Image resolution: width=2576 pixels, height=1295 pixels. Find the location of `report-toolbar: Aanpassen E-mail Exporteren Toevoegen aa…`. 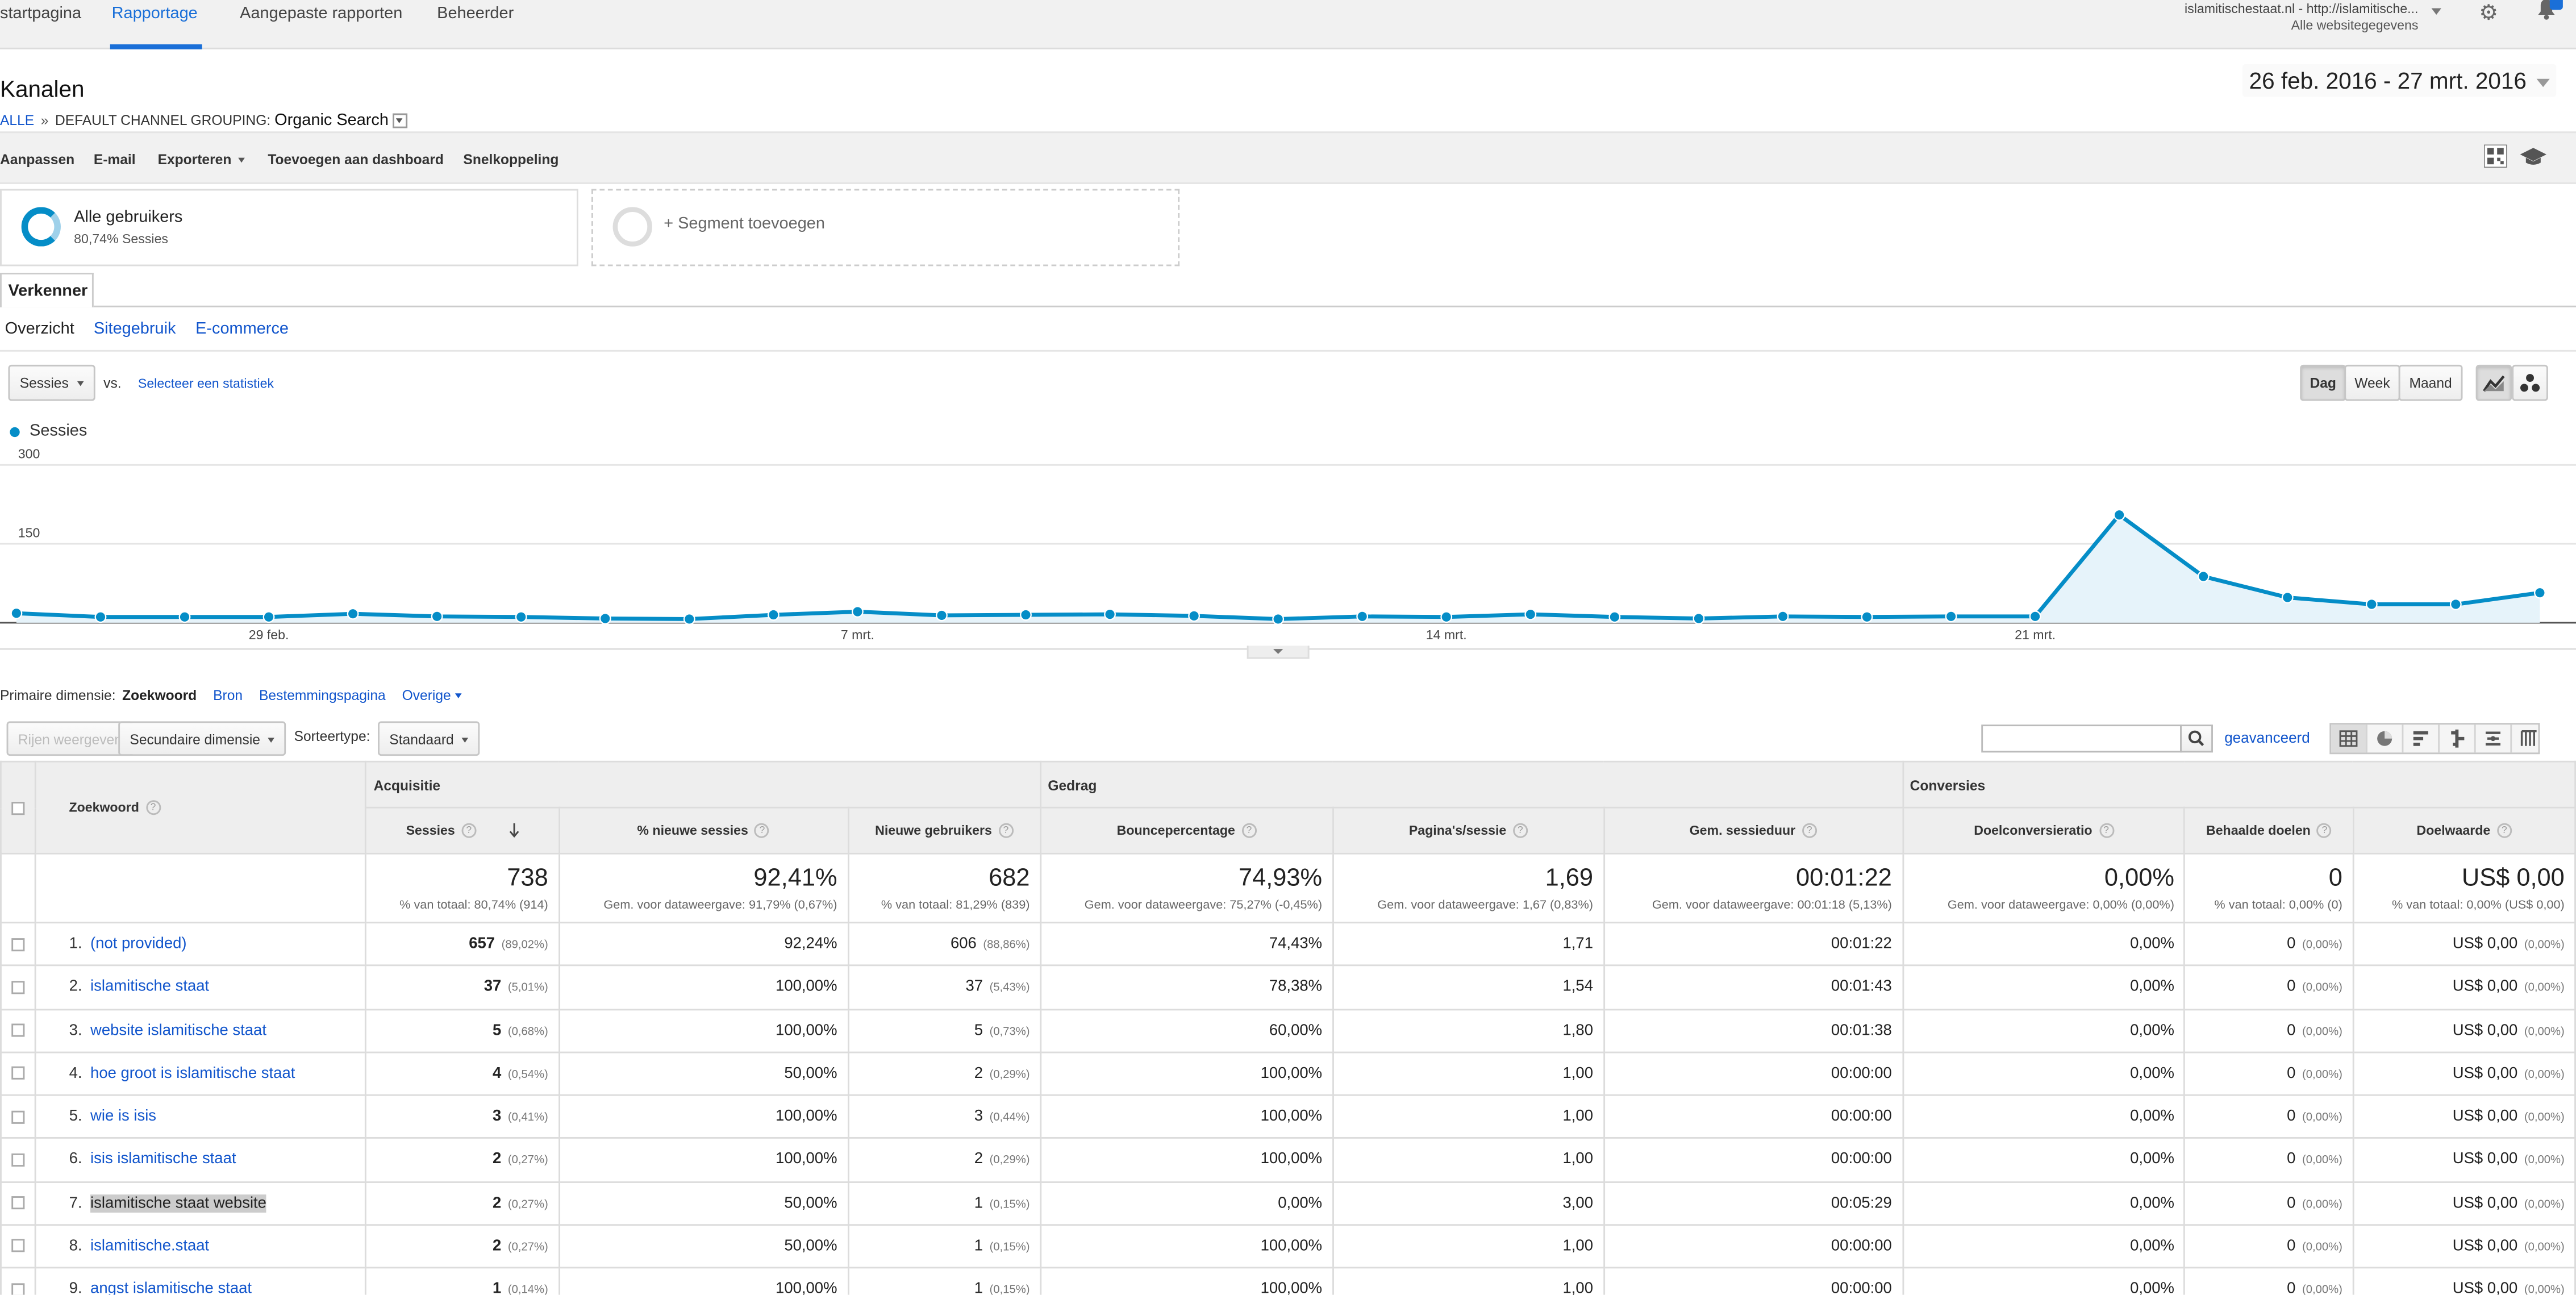

report-toolbar: Aanpassen E-mail Exporteren Toevoegen aa… is located at coordinates (1288, 157).